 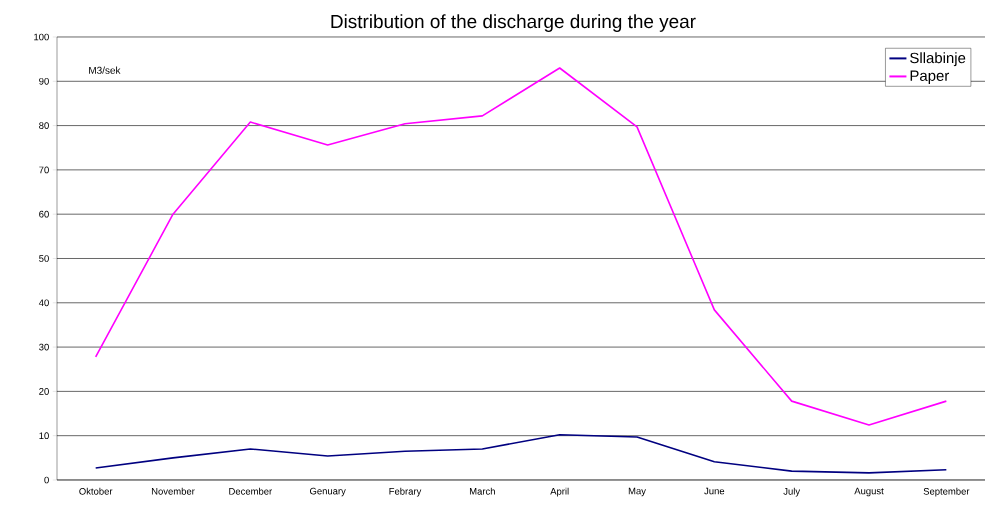 What do you see at coordinates (482, 491) in the screenshot?
I see `x-tick-label: March` at bounding box center [482, 491].